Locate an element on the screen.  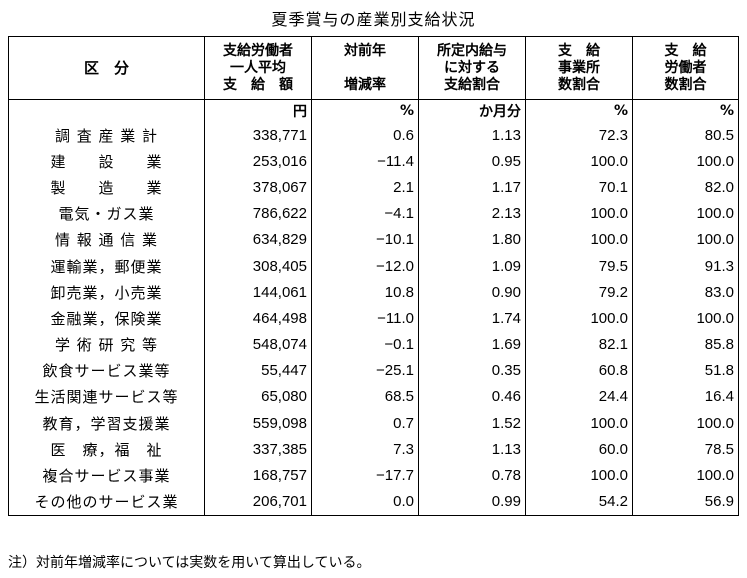
table-row: 電気・ガス業 786,622 −4.1 2.13 100.0 100.0 is located at coordinates (373, 213).